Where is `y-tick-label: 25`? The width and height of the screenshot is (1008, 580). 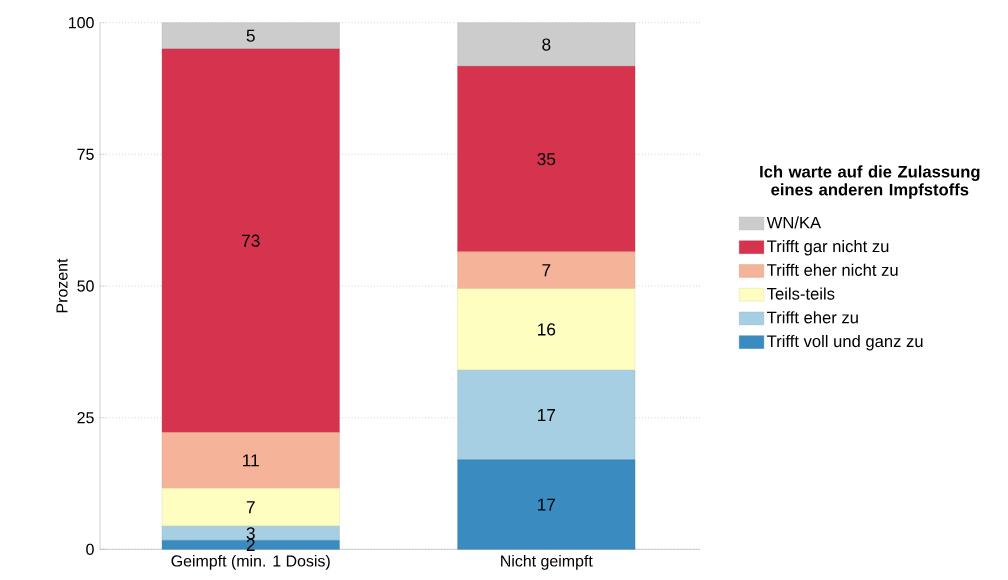 y-tick-label: 25 is located at coordinates (85, 418).